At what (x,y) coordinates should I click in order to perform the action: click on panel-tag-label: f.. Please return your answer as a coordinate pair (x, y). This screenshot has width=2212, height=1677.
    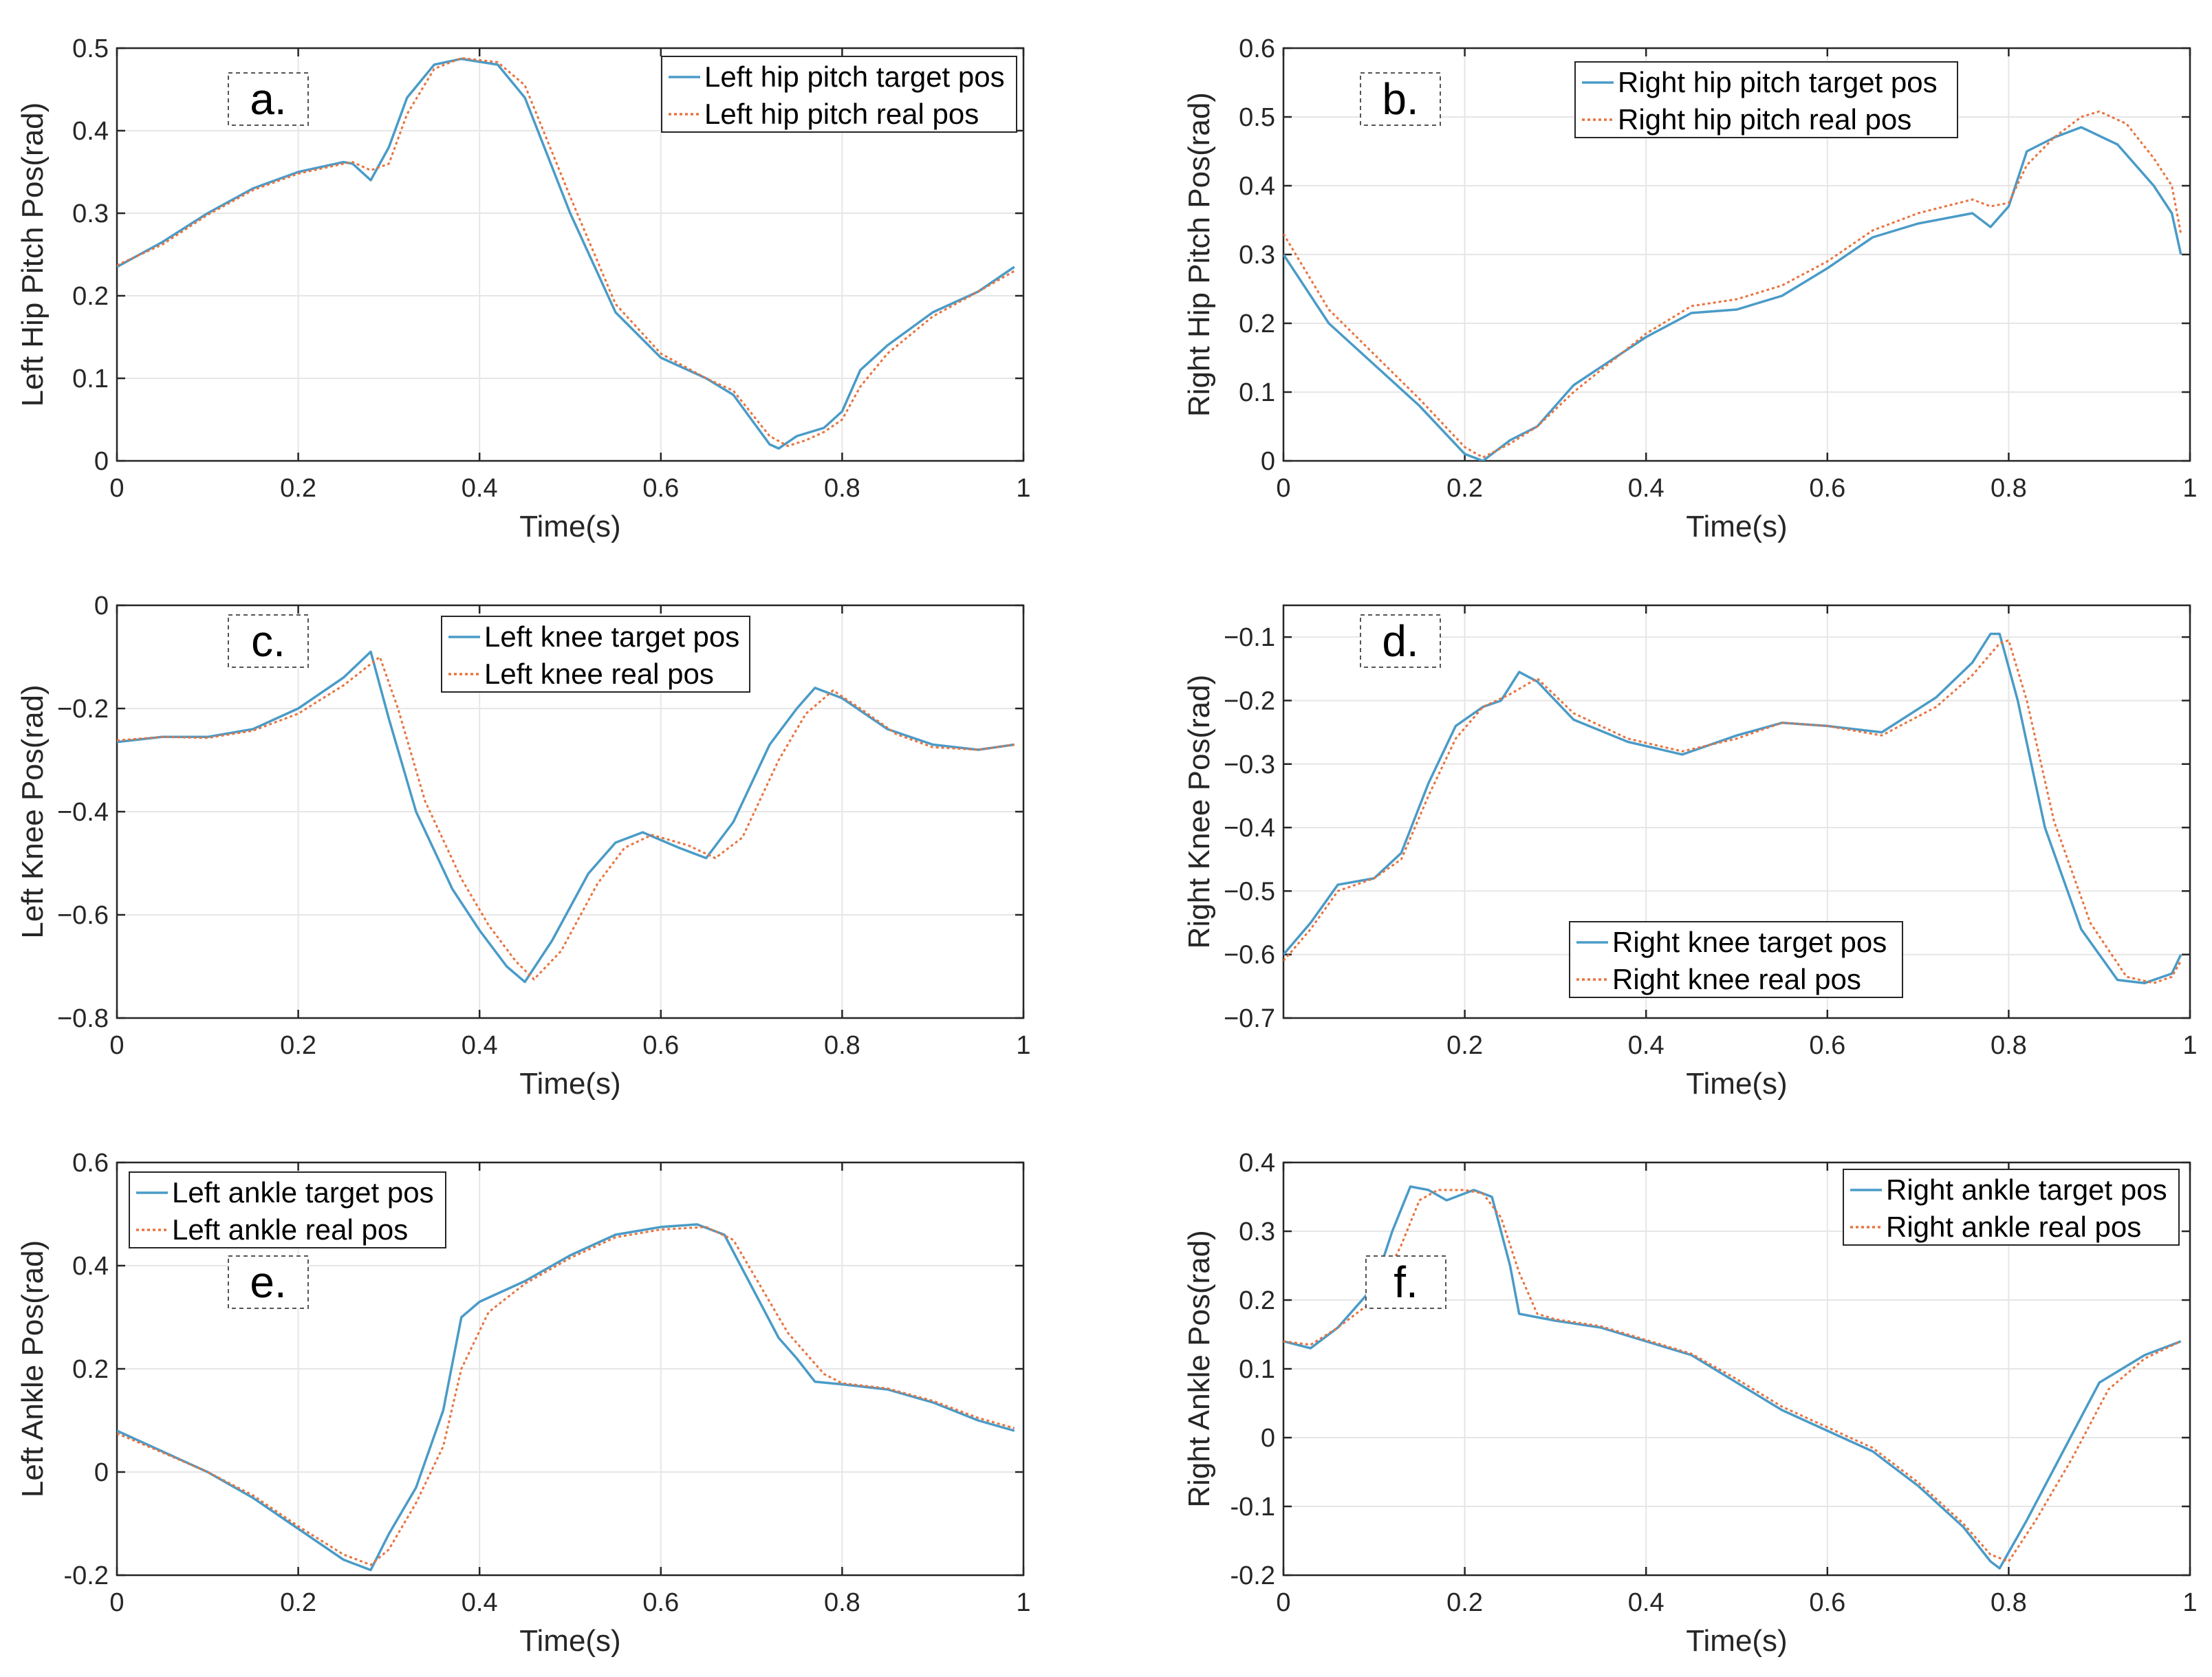
    Looking at the image, I should click on (1406, 1282).